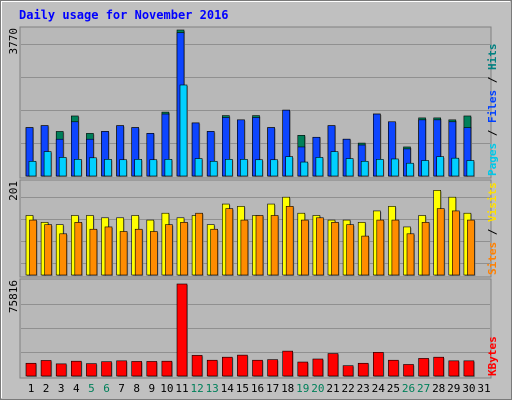 The height and width of the screenshot is (400, 512). I want to click on legend-files: Files, so click(492, 106).